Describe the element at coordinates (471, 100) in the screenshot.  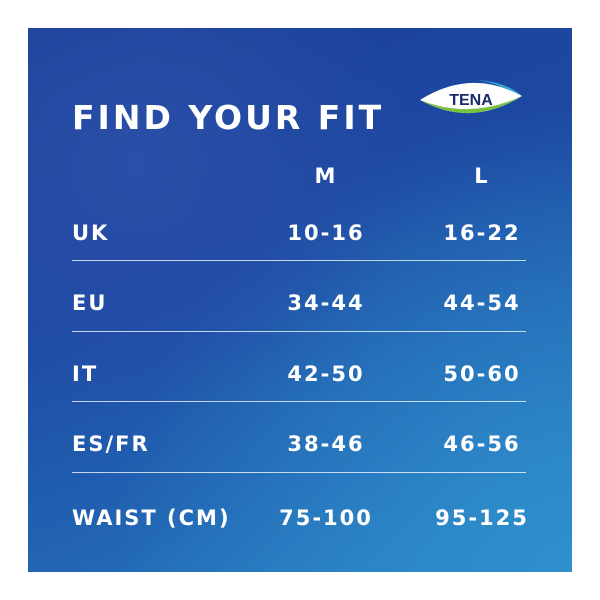
I see `svg-text: TENA` at that location.